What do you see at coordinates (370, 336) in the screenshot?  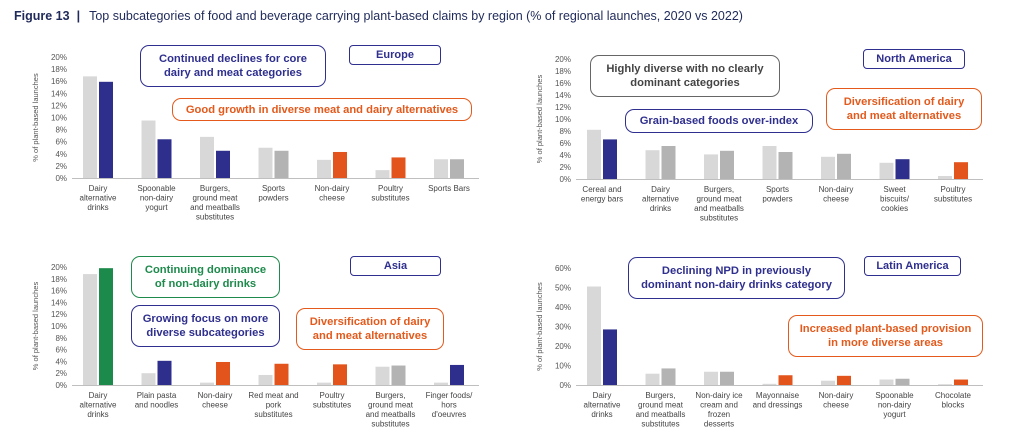 I see `callout-line: and meat alternatives` at bounding box center [370, 336].